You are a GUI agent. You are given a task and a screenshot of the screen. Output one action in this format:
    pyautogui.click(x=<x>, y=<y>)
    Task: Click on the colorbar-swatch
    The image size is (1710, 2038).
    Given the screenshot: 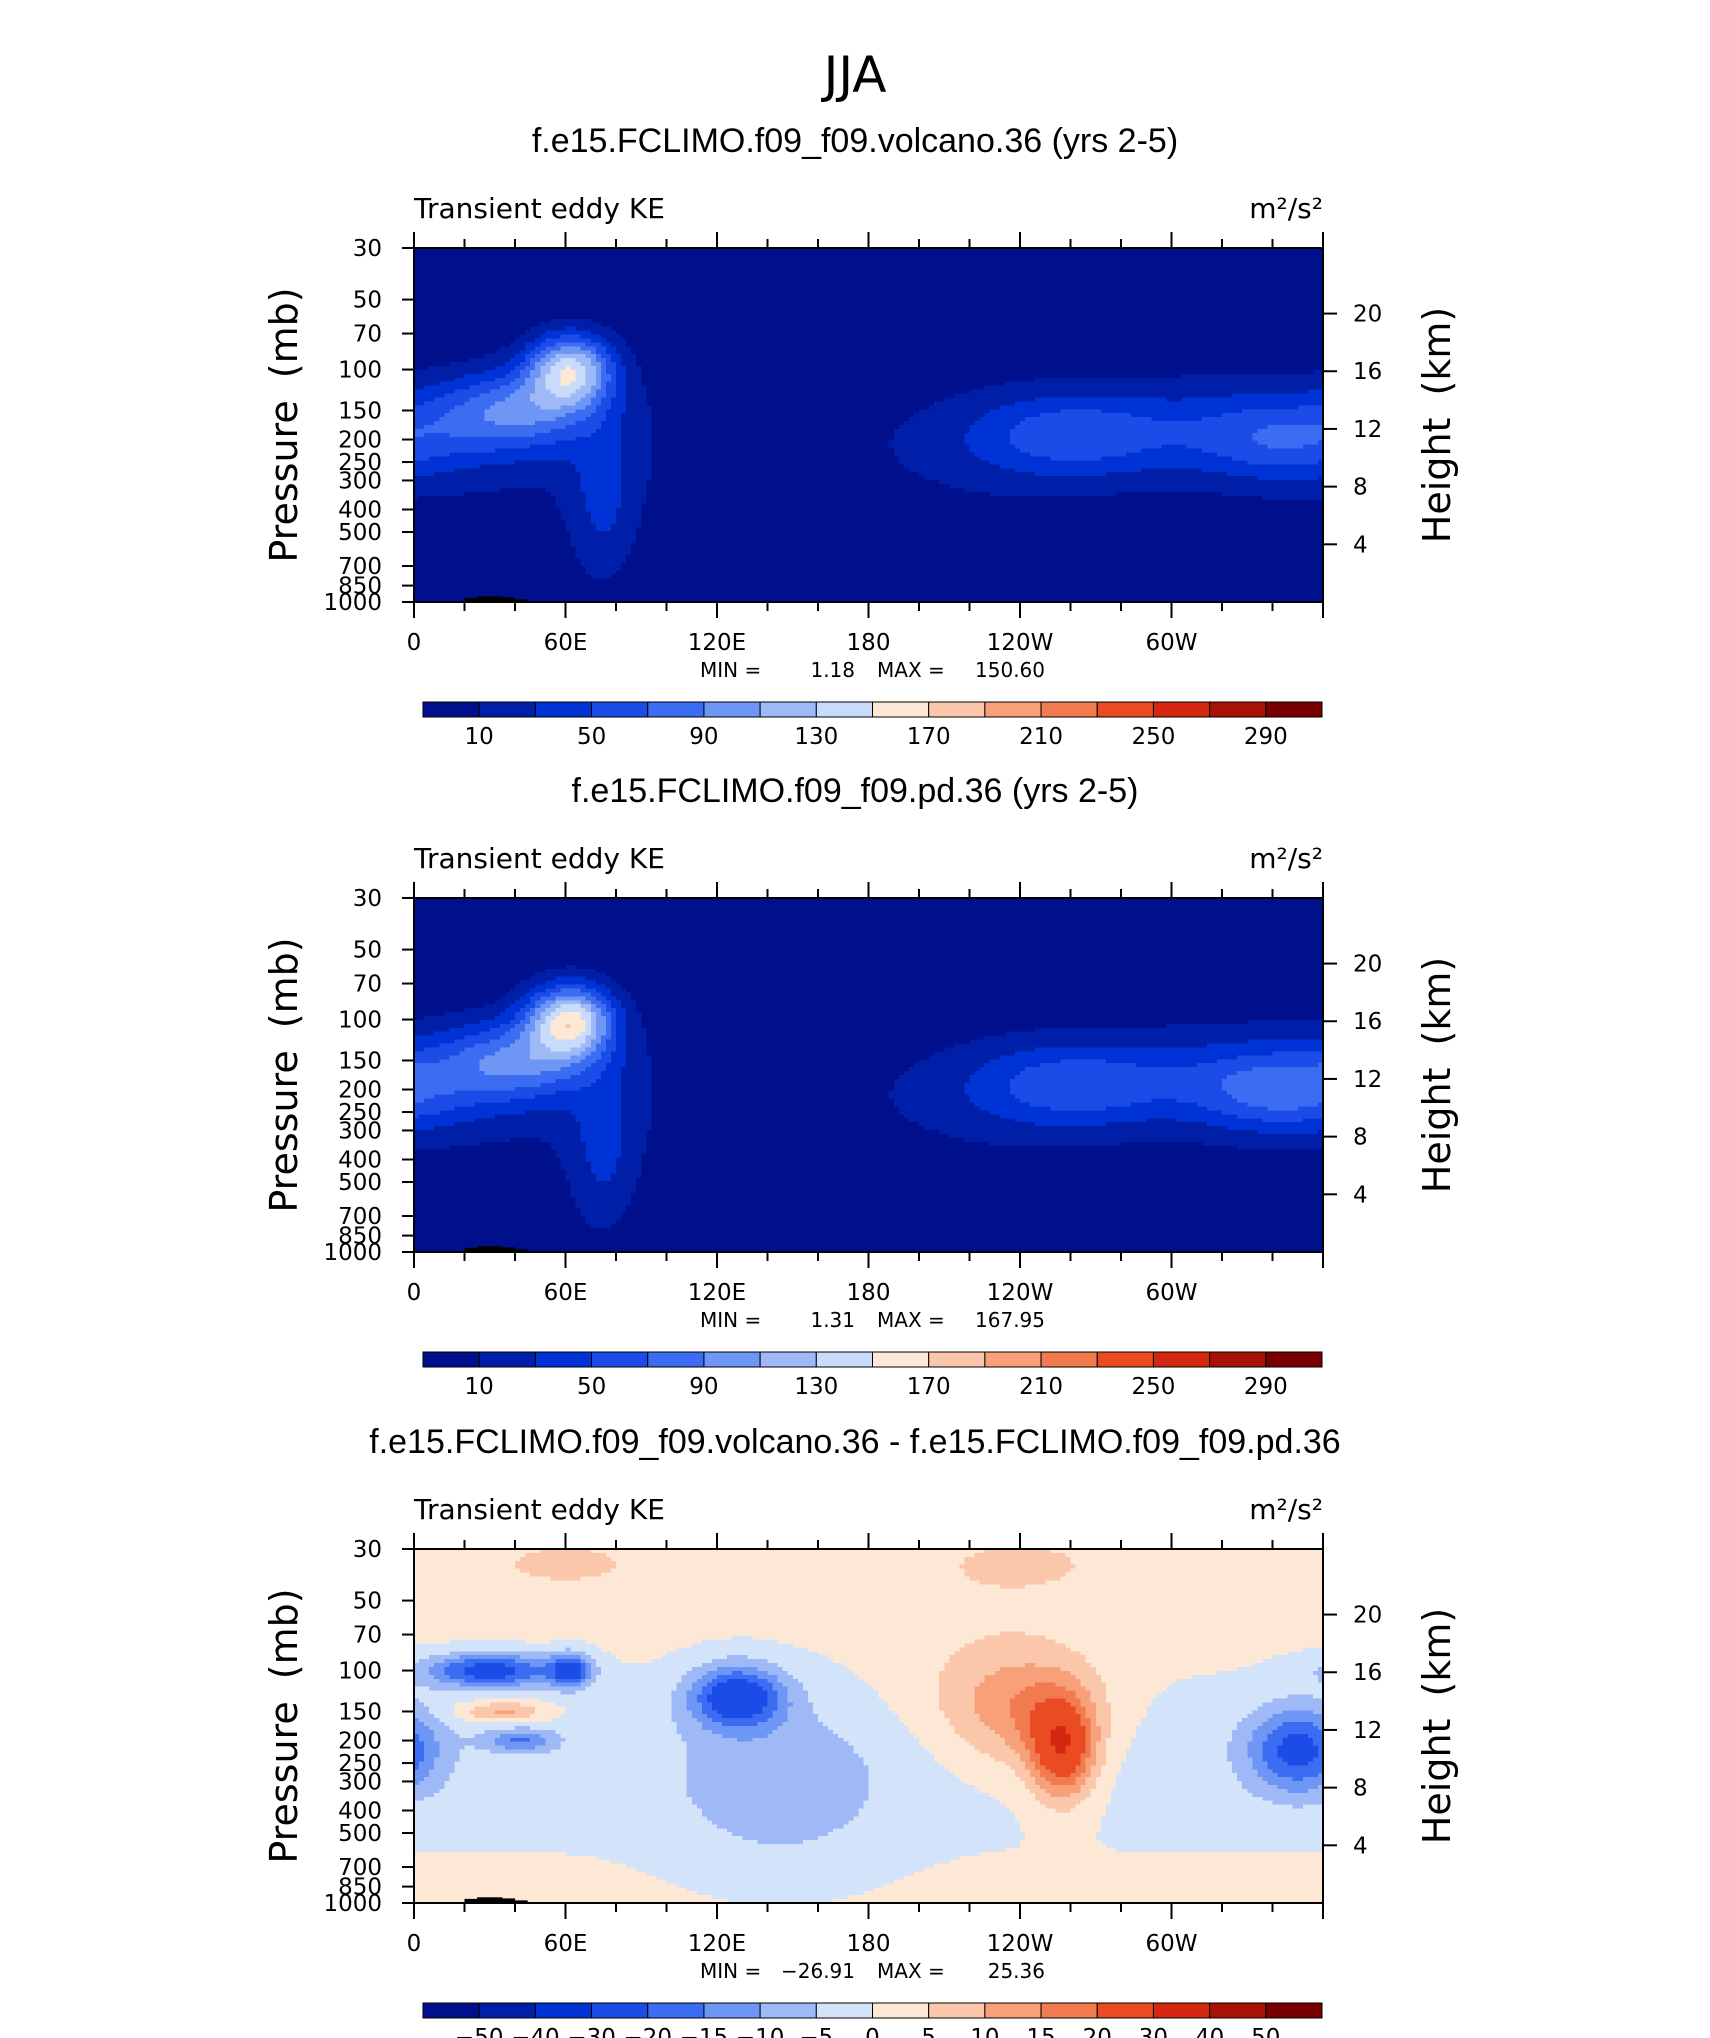 What is the action you would take?
    pyautogui.click(x=1125, y=2010)
    